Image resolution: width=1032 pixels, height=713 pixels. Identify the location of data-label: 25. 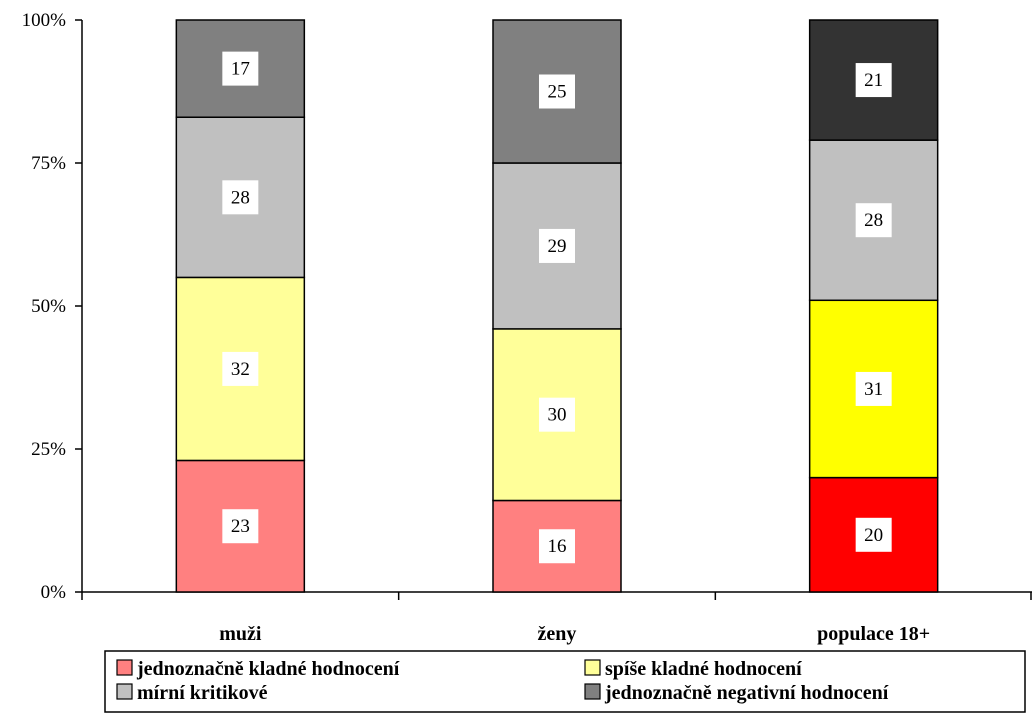
(557, 92).